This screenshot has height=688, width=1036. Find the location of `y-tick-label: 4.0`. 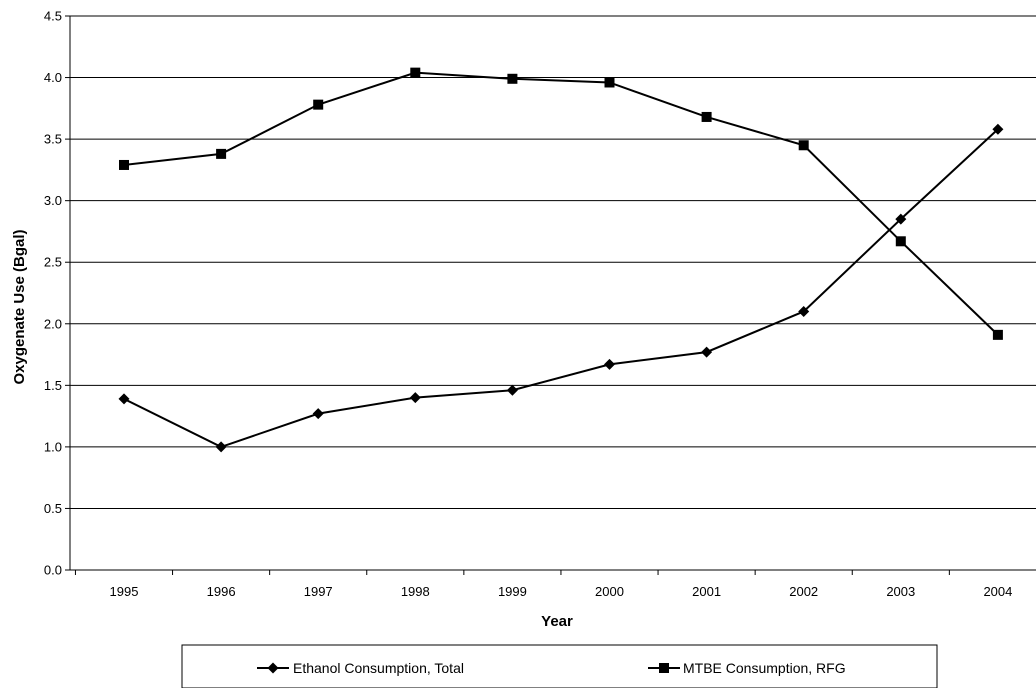

y-tick-label: 4.0 is located at coordinates (53, 77).